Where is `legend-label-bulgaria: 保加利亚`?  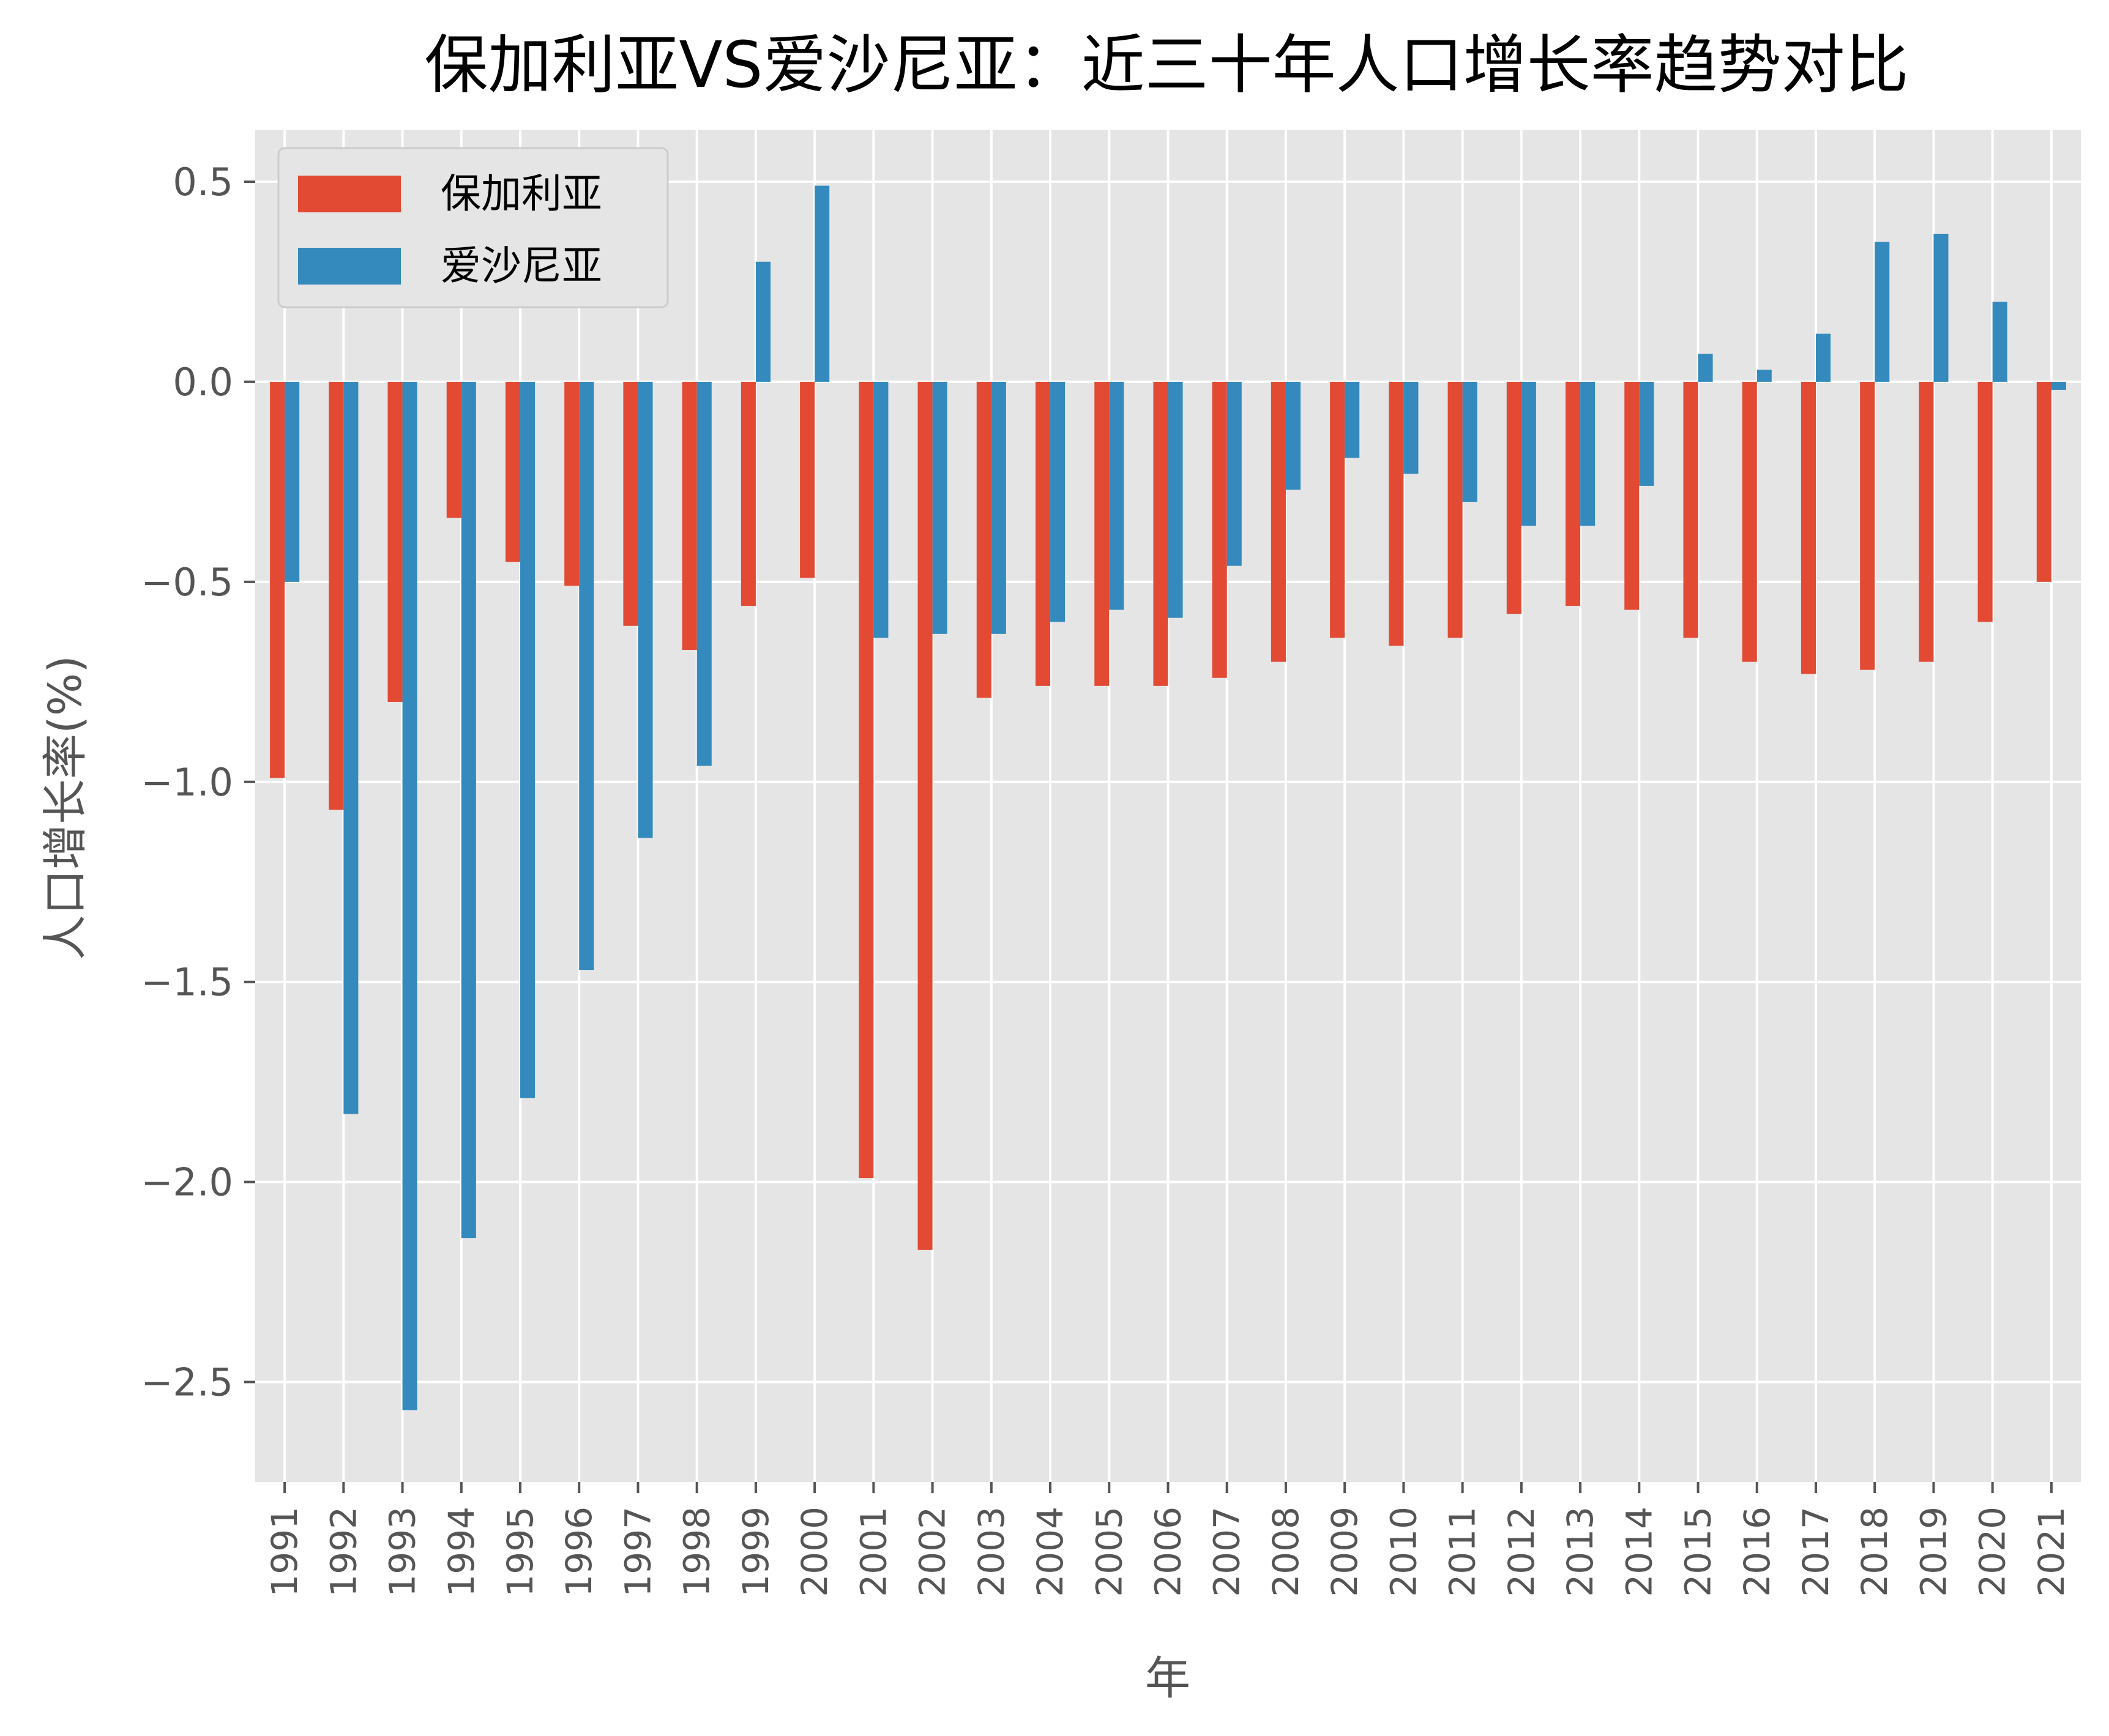 legend-label-bulgaria: 保加利亚 is located at coordinates (522, 193).